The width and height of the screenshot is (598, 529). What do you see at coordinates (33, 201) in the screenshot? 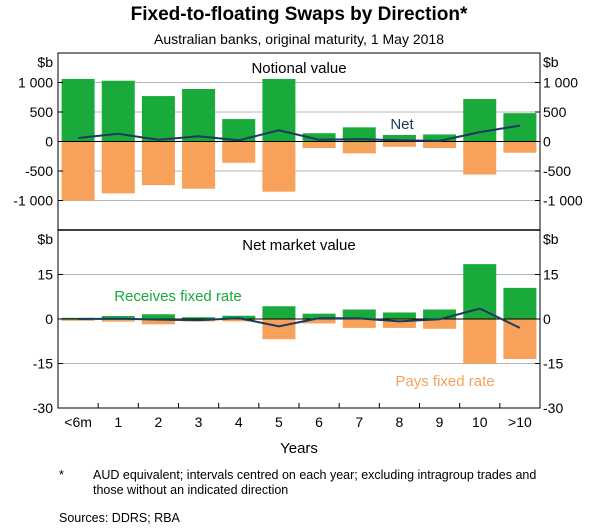
I see `y-tick-label-left: -1 000` at bounding box center [33, 201].